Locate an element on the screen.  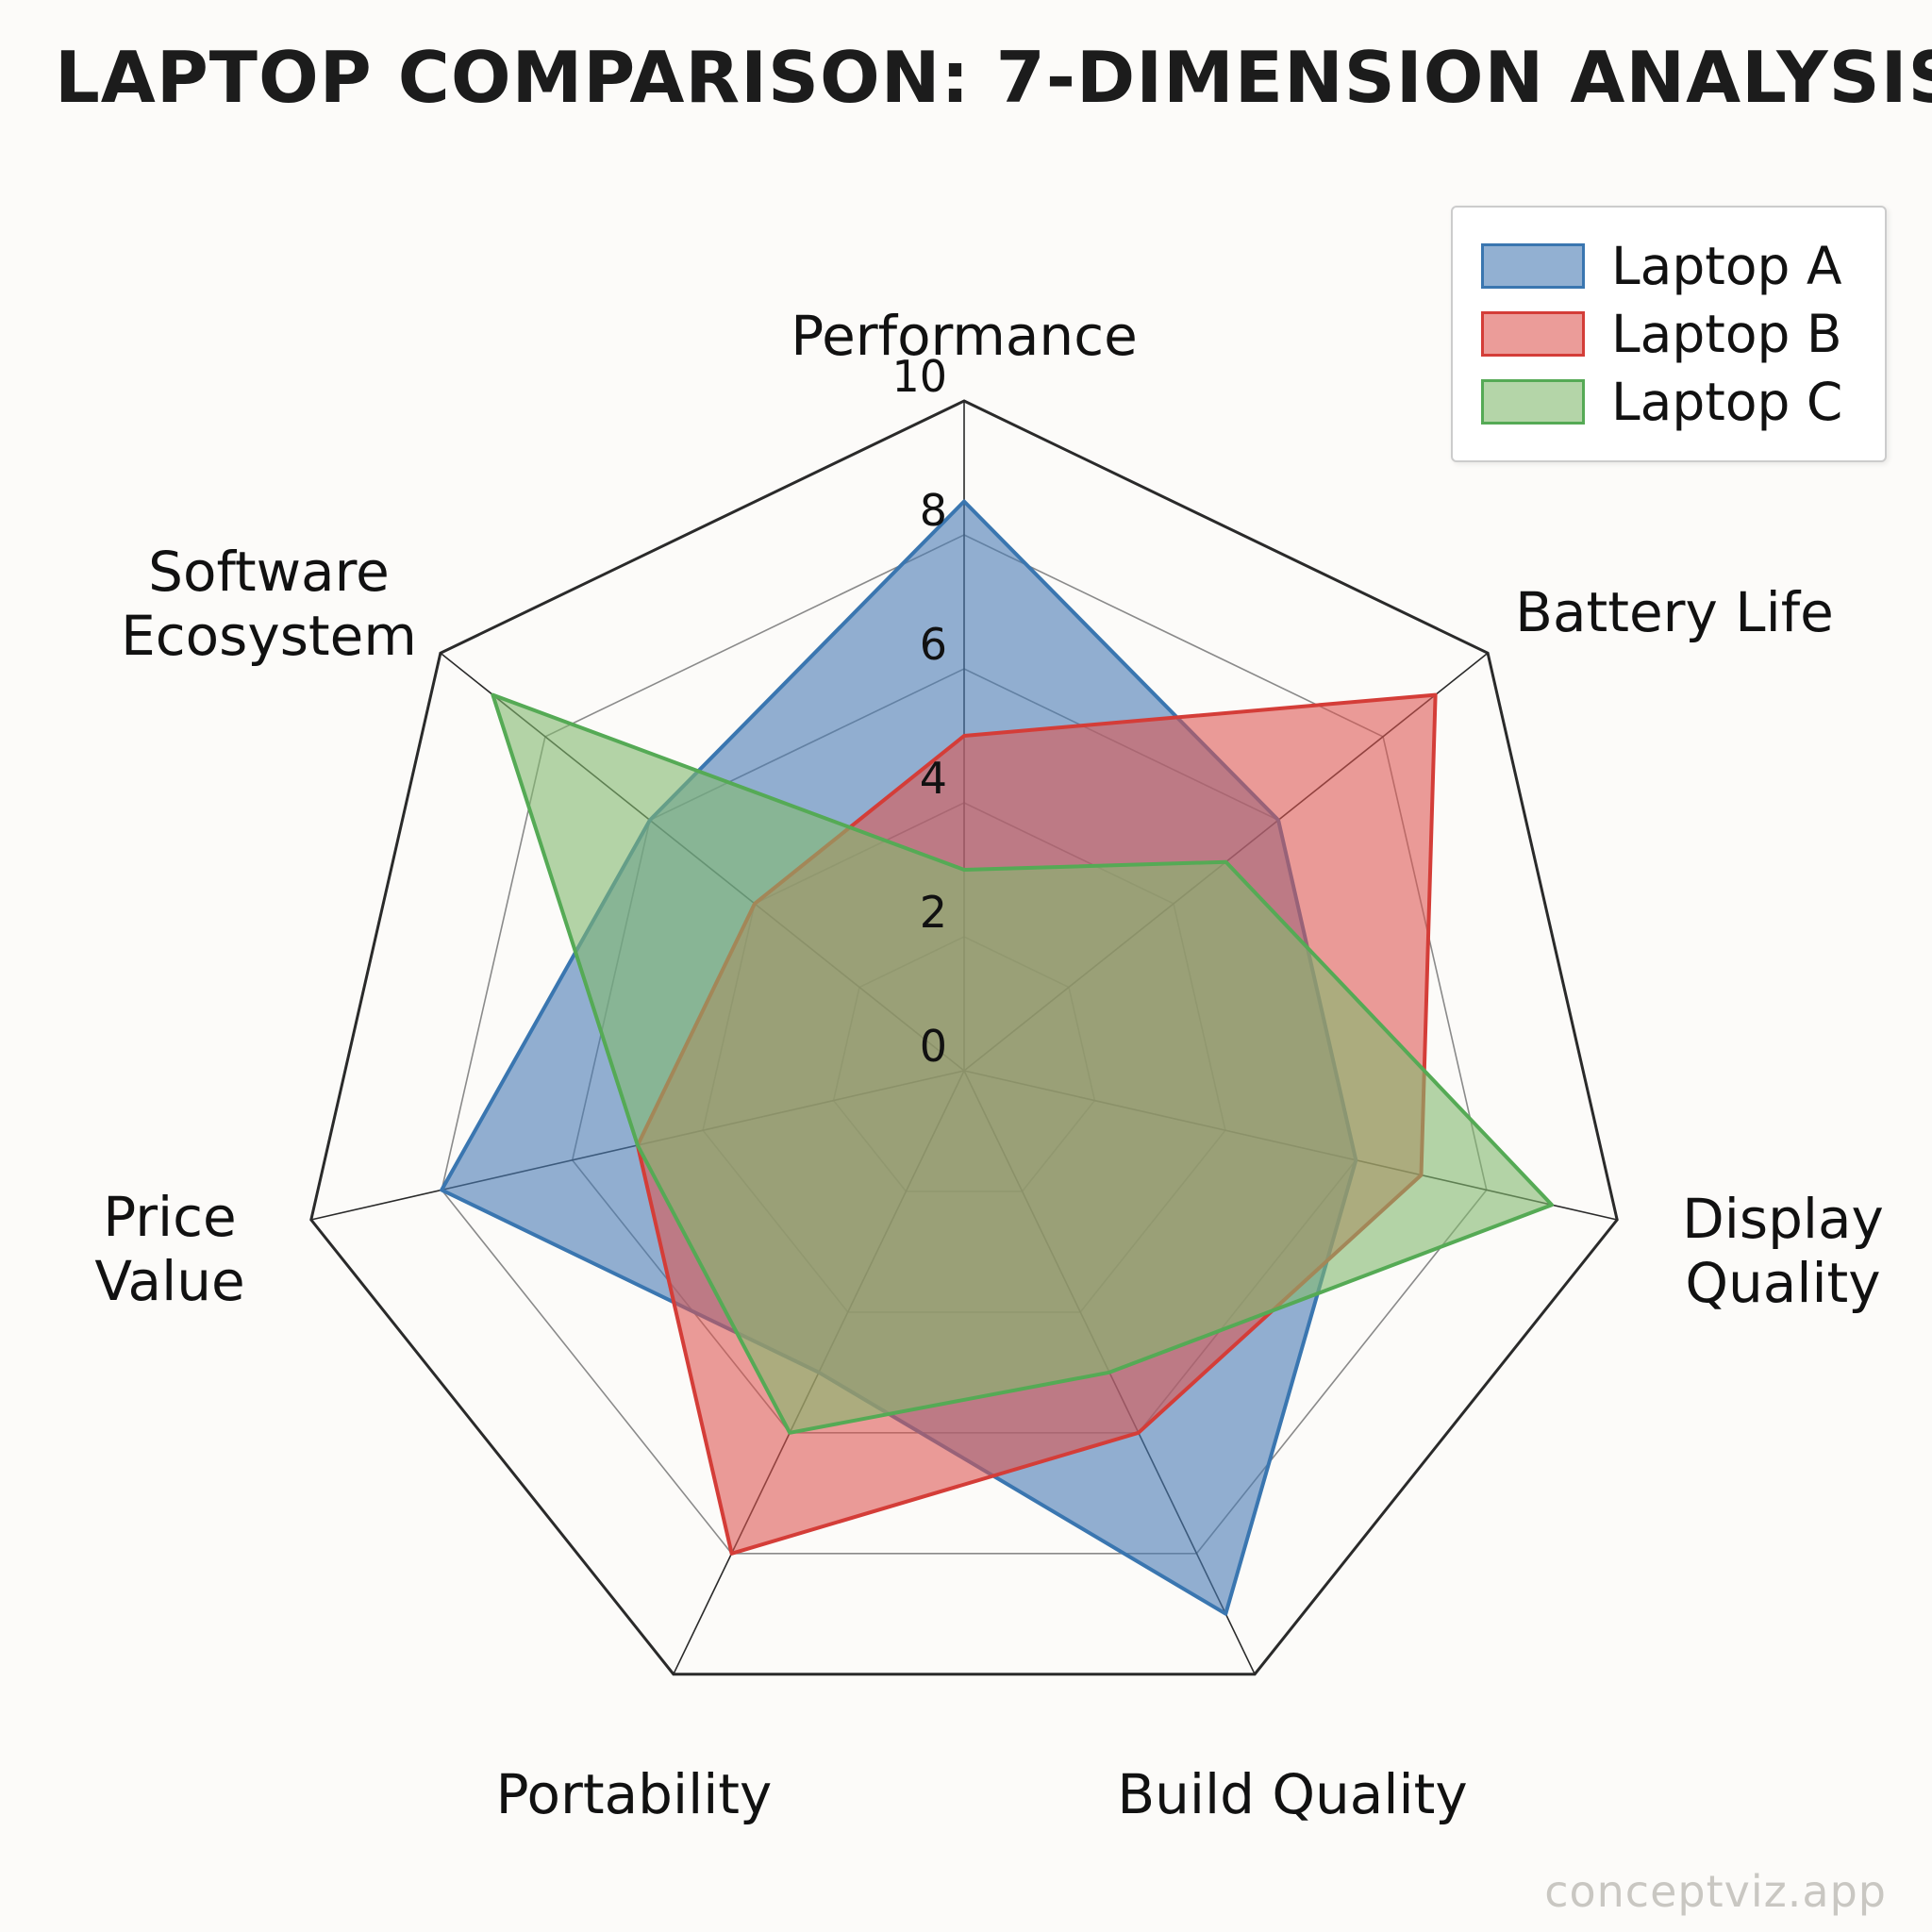
legend-item-laptop-c: Laptop C is located at coordinates (1669, 402).